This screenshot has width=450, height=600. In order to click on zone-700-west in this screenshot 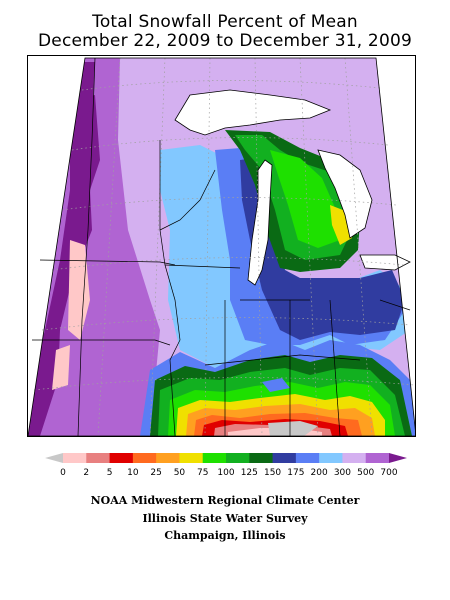, I will do `click(64, 265)`.